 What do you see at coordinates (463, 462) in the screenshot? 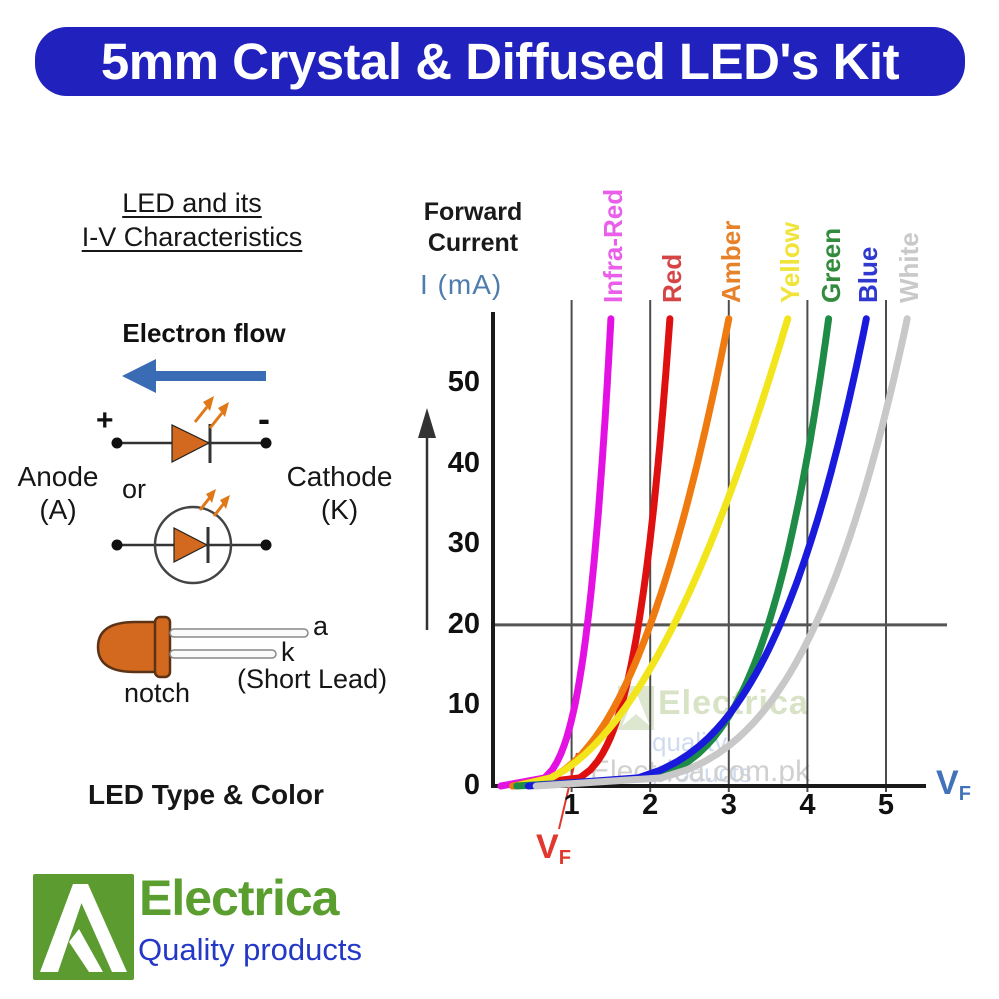
I see `y-tick-40: 40` at bounding box center [463, 462].